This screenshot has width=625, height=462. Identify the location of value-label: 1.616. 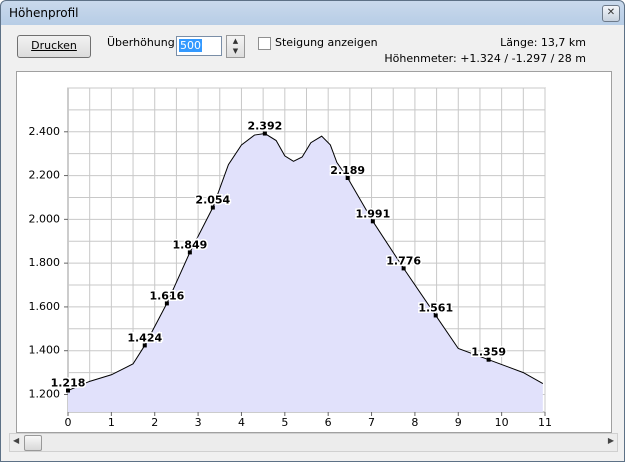
(166, 295).